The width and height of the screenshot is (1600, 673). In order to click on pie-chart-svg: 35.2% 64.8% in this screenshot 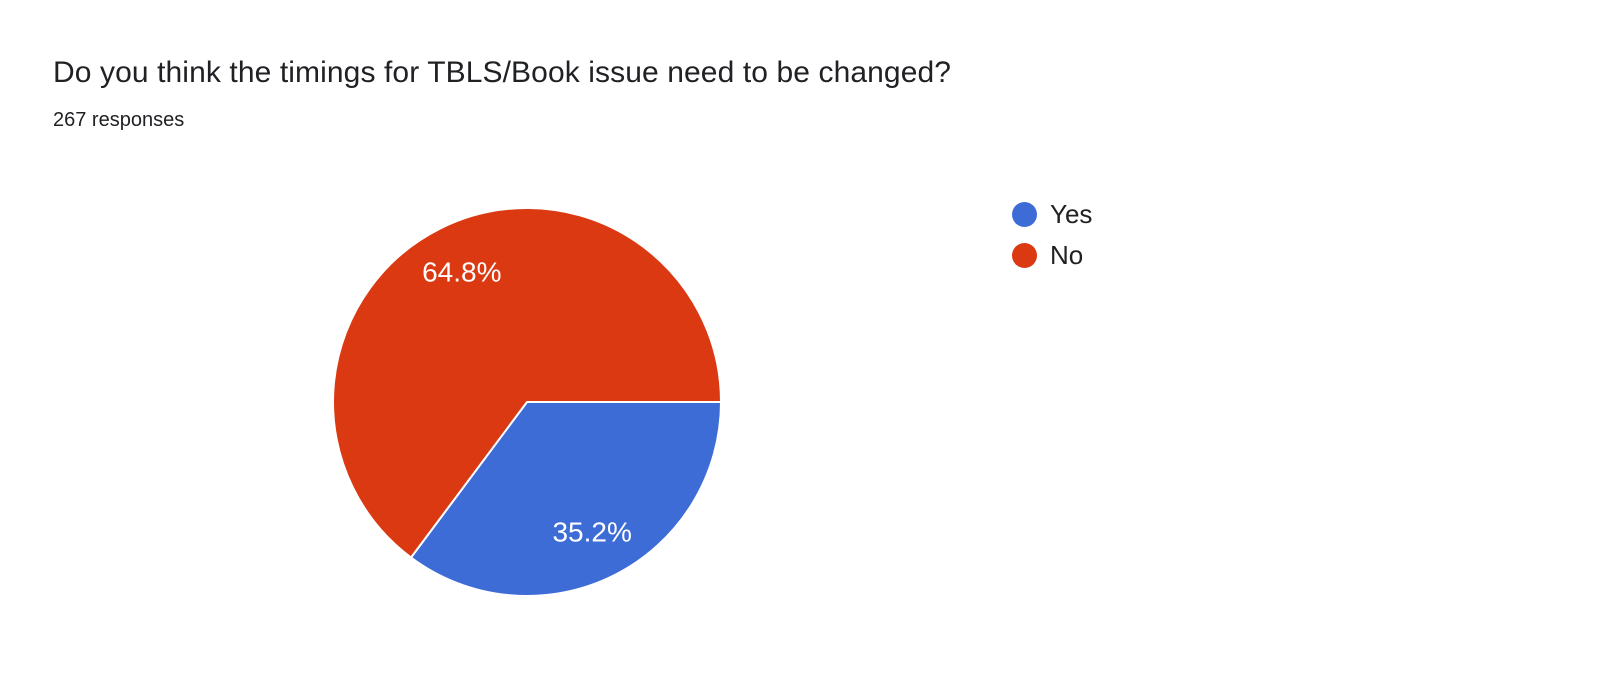, I will do `click(527, 402)`.